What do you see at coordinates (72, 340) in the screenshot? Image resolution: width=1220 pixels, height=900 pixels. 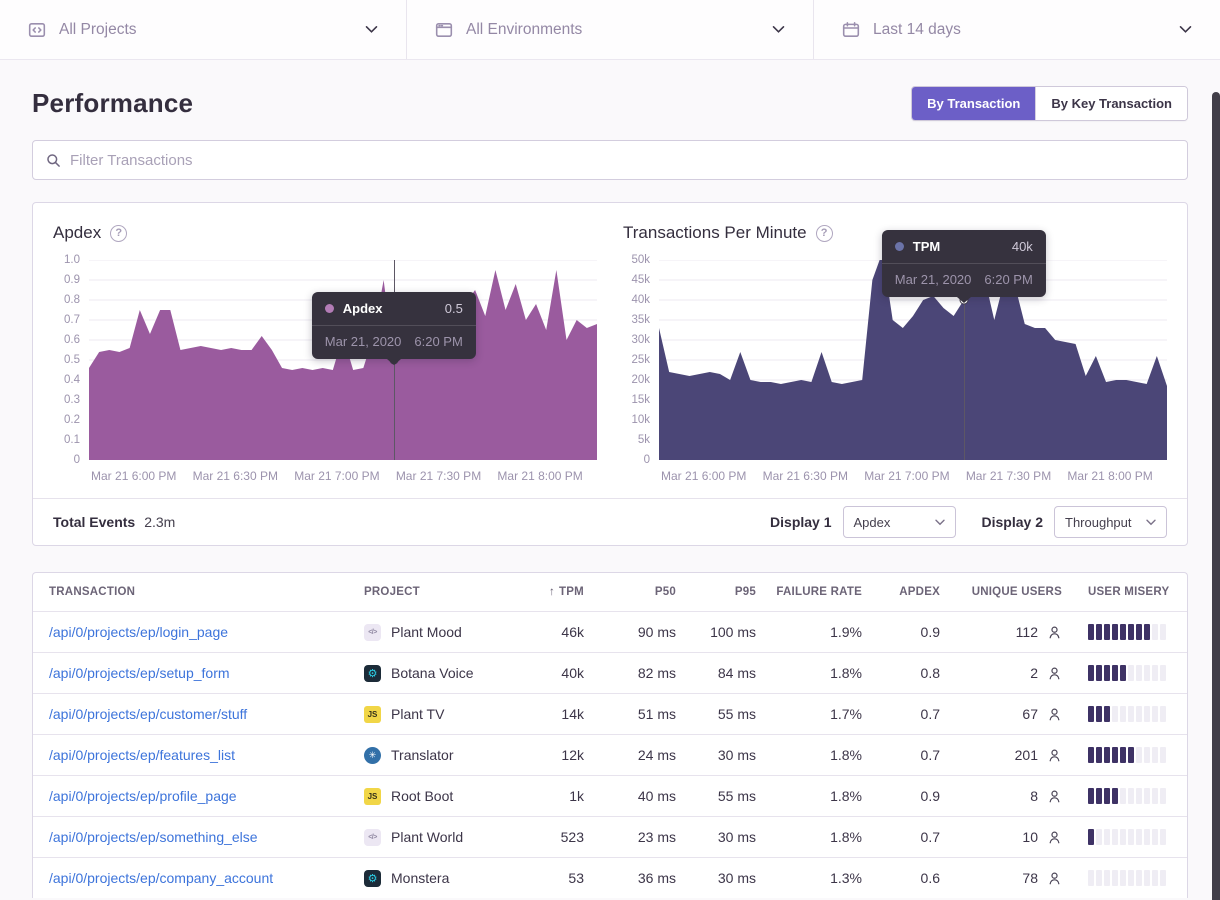 I see `apdex-y-tick-label: 0.6` at bounding box center [72, 340].